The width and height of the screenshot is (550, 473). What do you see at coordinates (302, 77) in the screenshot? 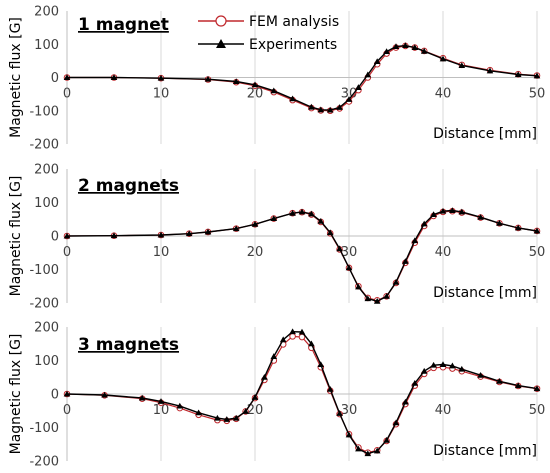
I see `series-line` at bounding box center [302, 77].